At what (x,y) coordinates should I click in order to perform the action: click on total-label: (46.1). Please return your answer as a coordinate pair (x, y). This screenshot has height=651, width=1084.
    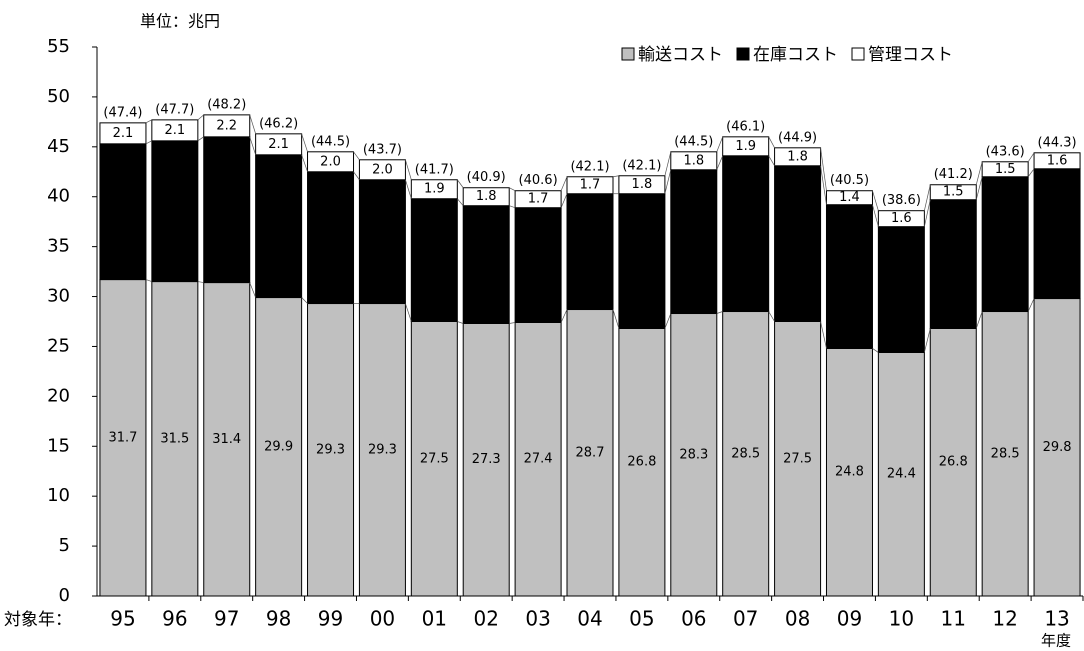
    Looking at the image, I should click on (745, 126).